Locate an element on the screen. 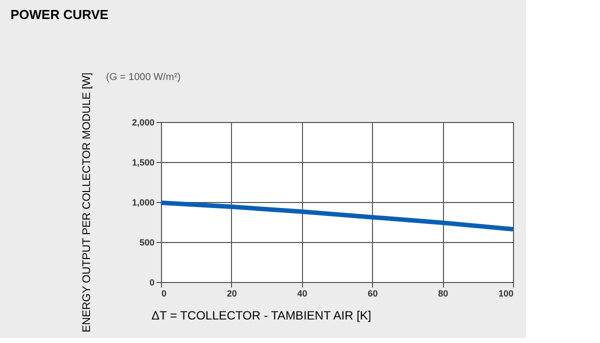 This screenshot has width=600, height=343. text: (G = 1000 W/m²) is located at coordinates (143, 77).